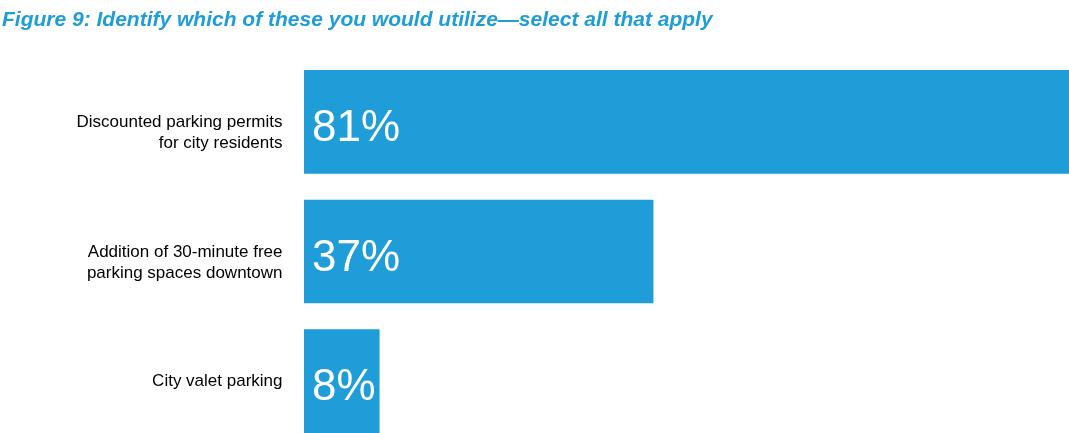  I want to click on chart-title: Figure 9: Identify which of these you would utilize—select all that apply, so click(358, 18).